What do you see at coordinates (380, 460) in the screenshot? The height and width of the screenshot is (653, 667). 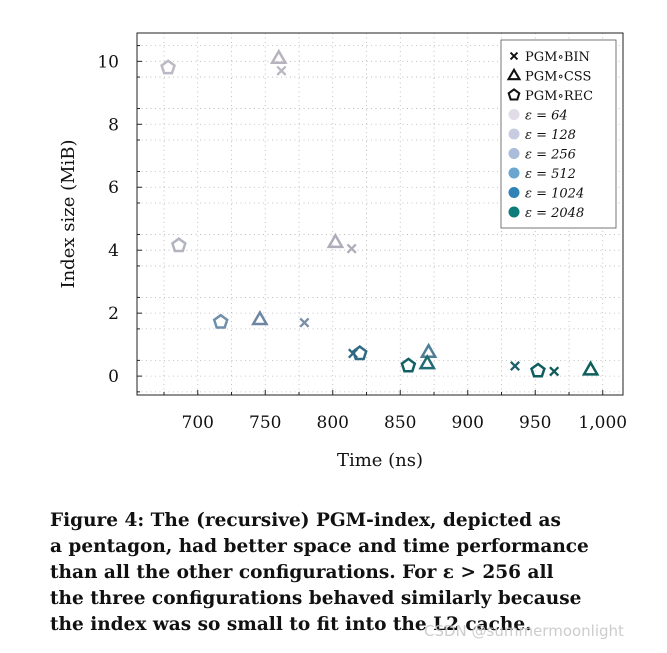 I see `x-axis-label: Time (ns)` at bounding box center [380, 460].